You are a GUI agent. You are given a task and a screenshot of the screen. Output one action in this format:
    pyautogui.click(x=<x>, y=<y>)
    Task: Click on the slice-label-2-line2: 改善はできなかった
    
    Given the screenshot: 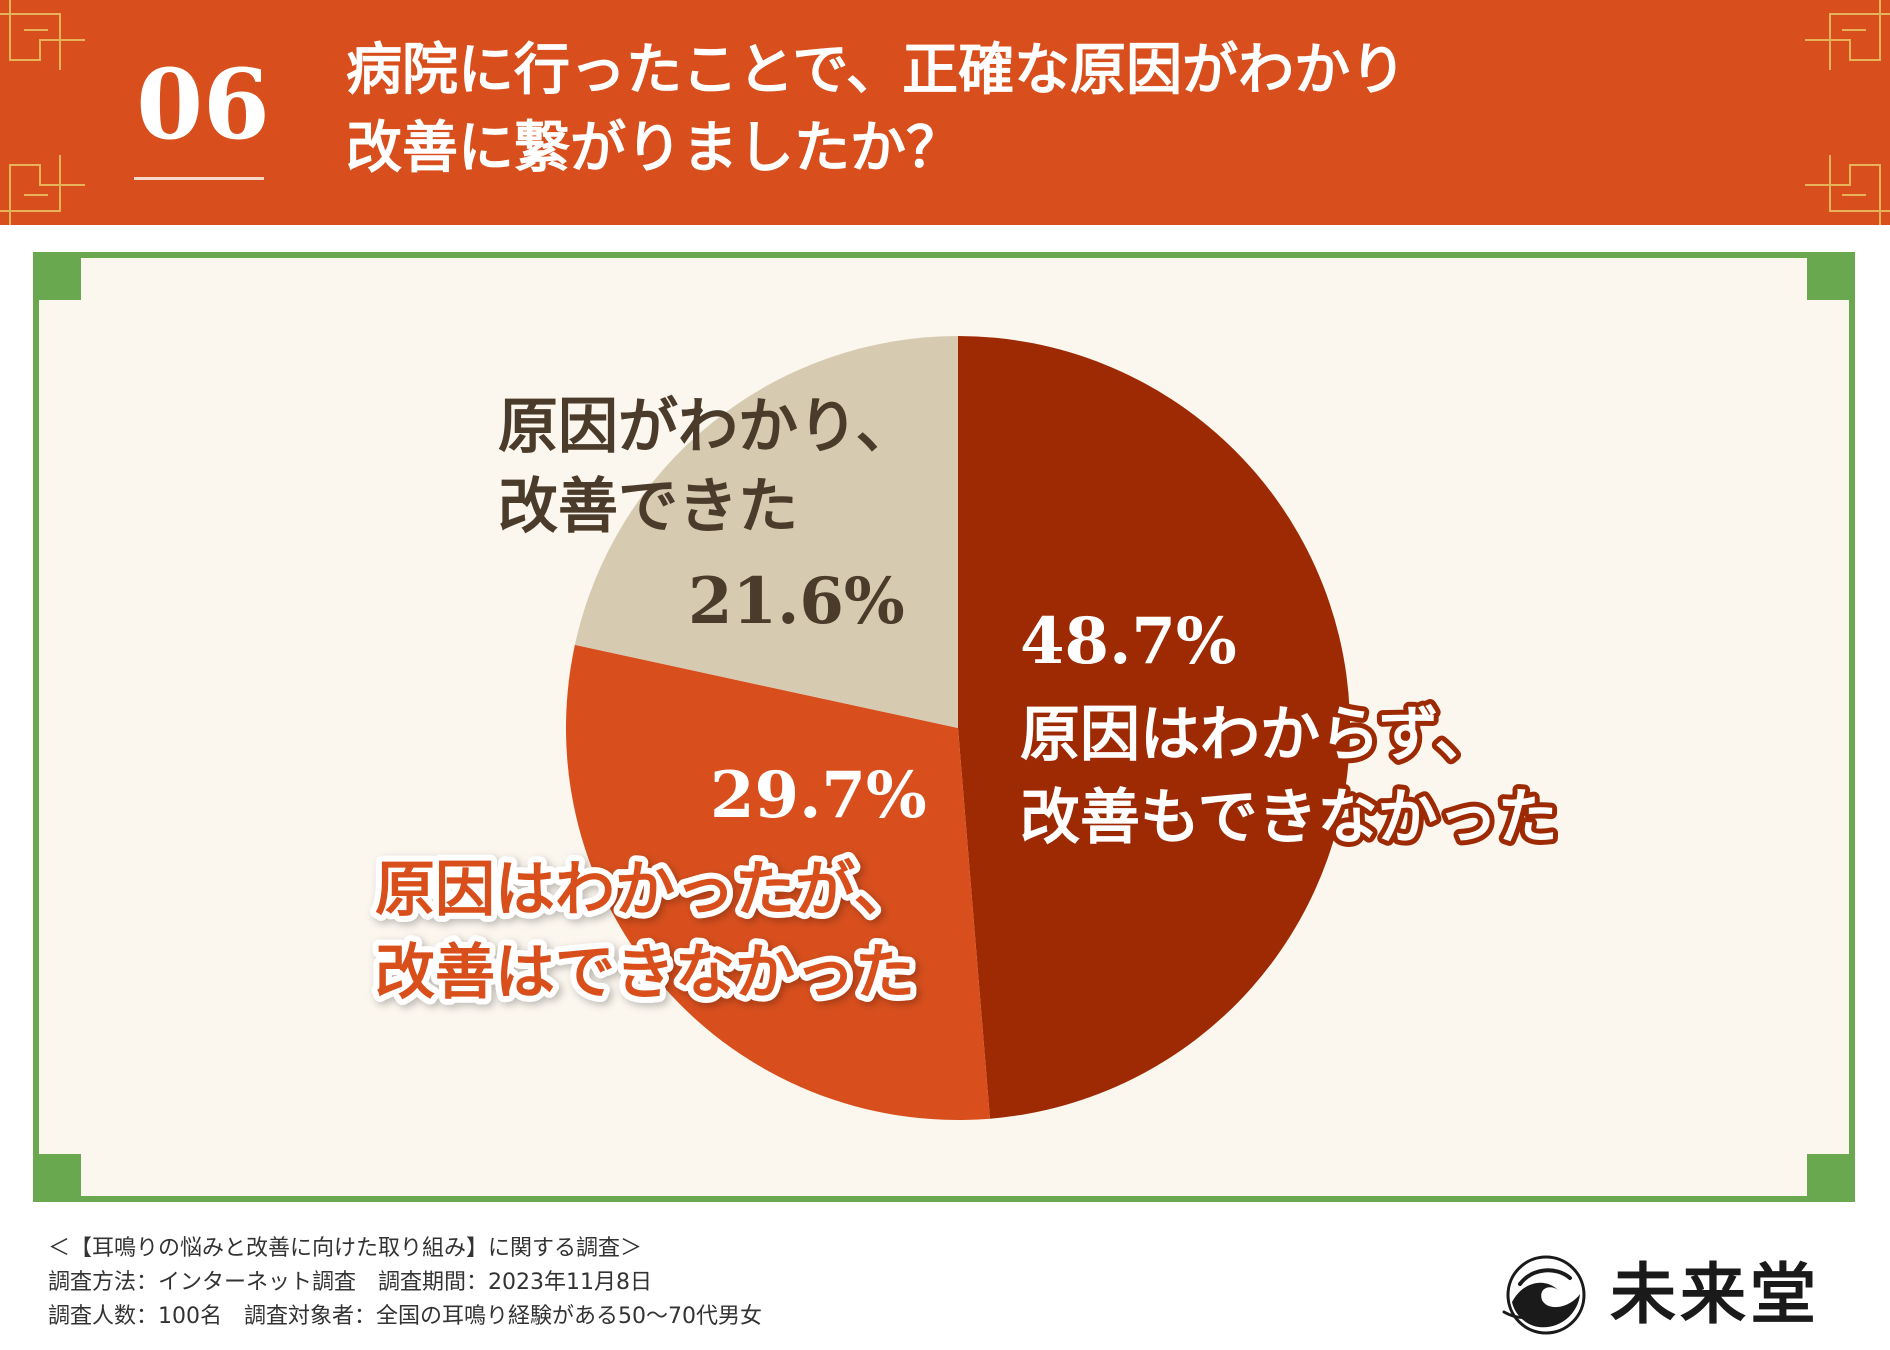 What is the action you would take?
    pyautogui.click(x=645, y=973)
    